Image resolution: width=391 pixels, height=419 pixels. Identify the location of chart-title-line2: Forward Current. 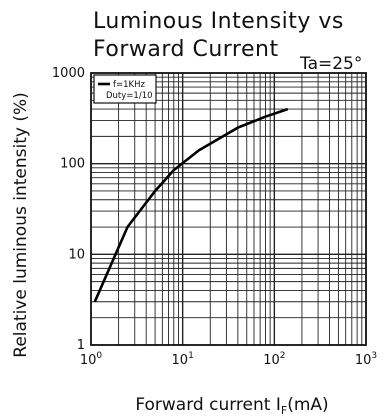
(186, 49).